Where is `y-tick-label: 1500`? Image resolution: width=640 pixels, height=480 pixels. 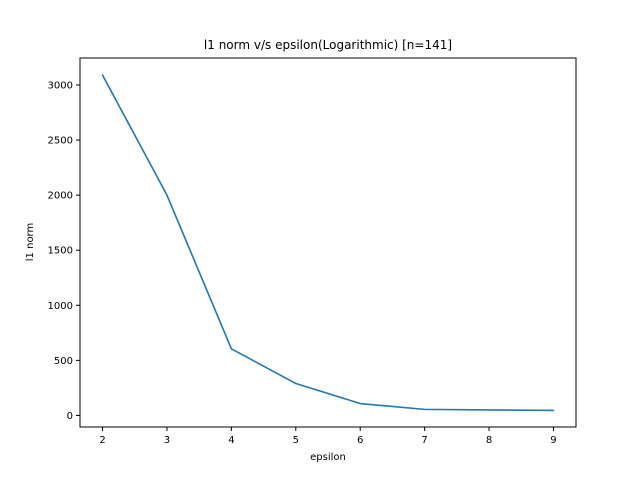 y-tick-label: 1500 is located at coordinates (60, 251).